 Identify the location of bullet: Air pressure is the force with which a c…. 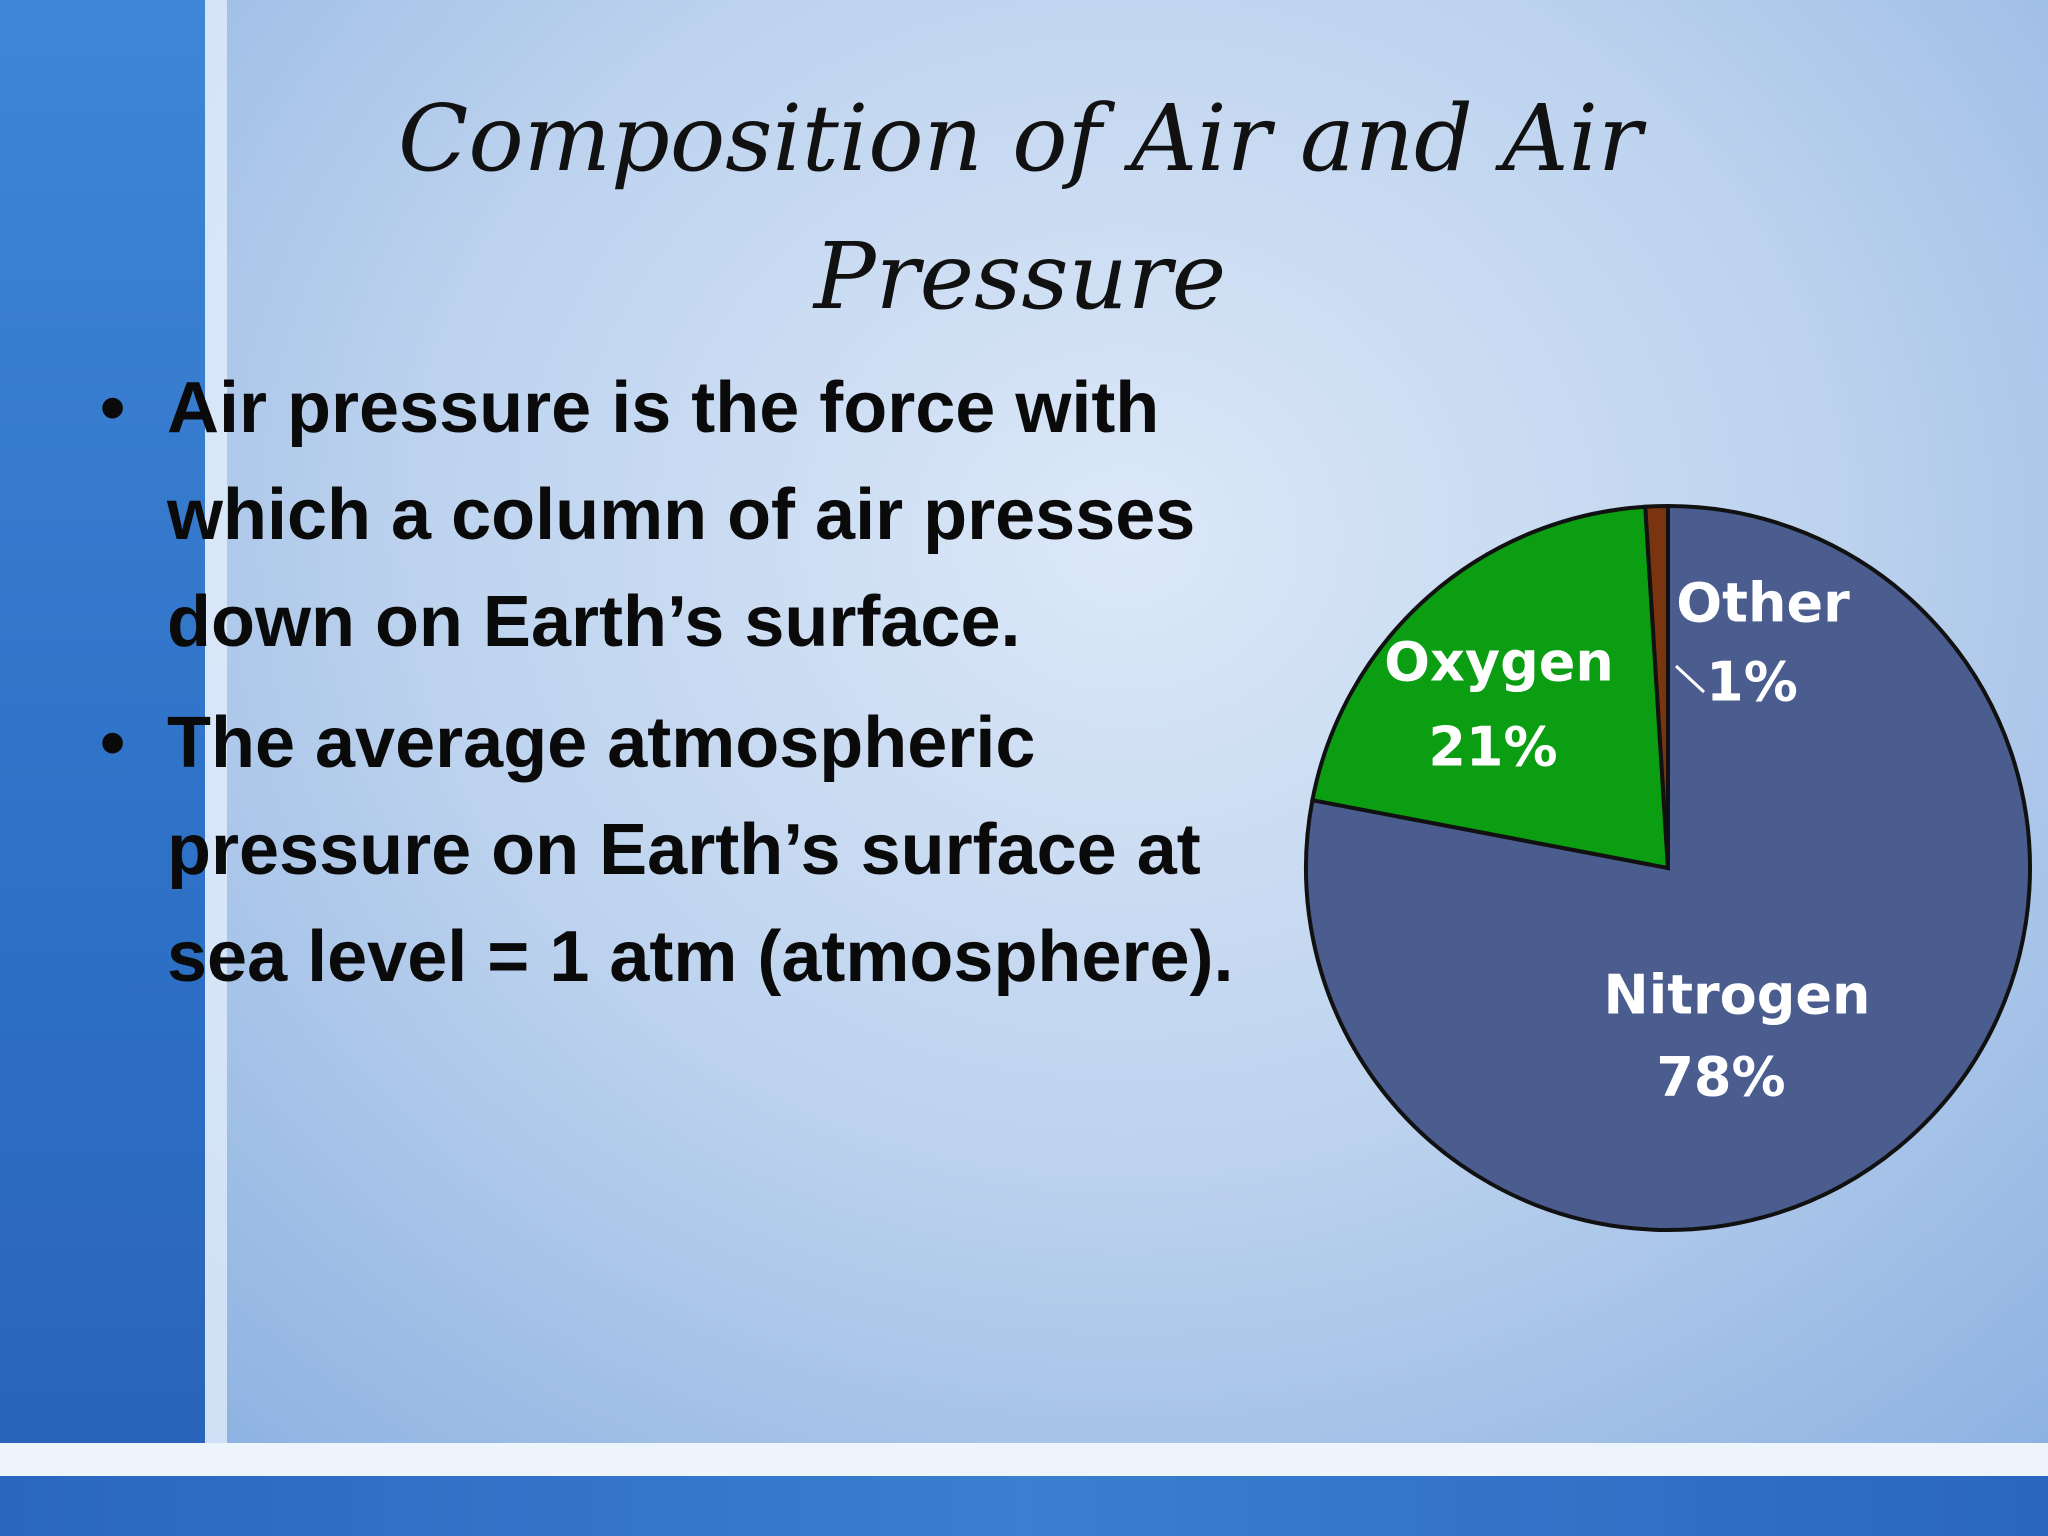
(715, 515).